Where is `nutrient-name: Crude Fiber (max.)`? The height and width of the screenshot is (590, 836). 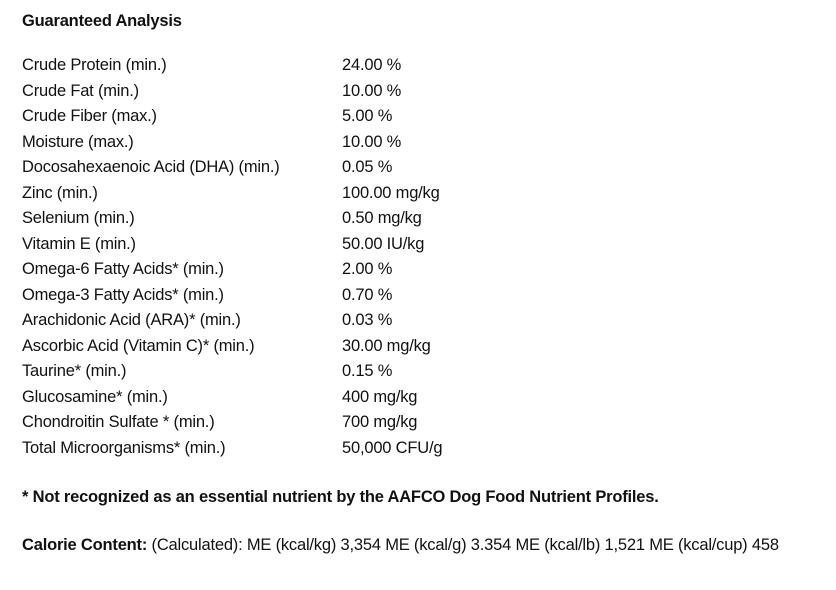 nutrient-name: Crude Fiber (max.) is located at coordinates (89, 116).